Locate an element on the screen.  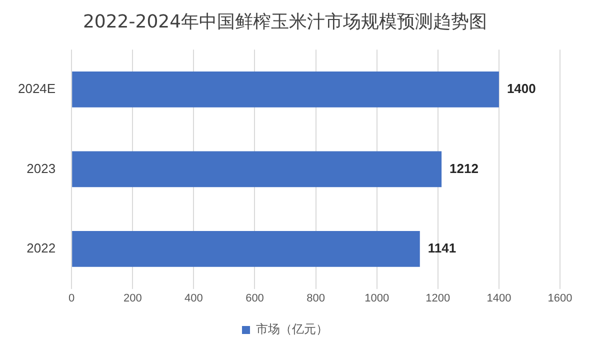
x-tick-label: 200 is located at coordinates (132, 298).